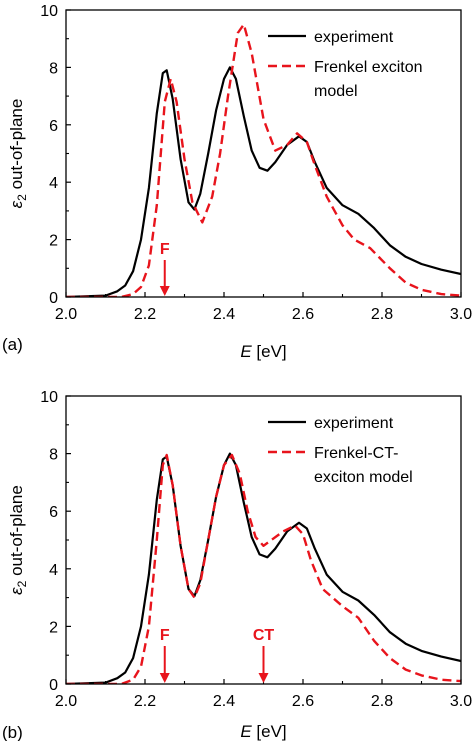  I want to click on legend-label-model: Frenkel-CT-, so click(356, 453).